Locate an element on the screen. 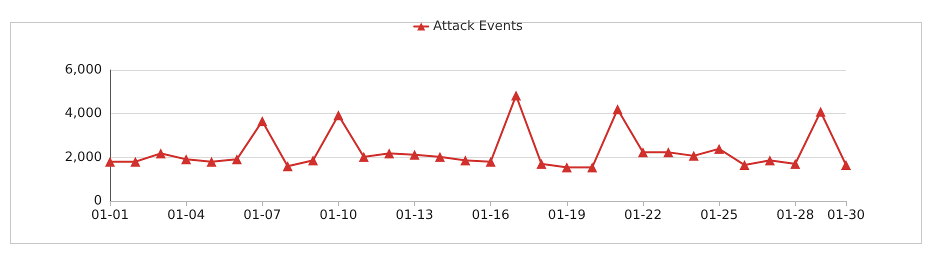 Image resolution: width=936 pixels, height=278 pixels. y-tick-label: 4,000 is located at coordinates (83, 114).